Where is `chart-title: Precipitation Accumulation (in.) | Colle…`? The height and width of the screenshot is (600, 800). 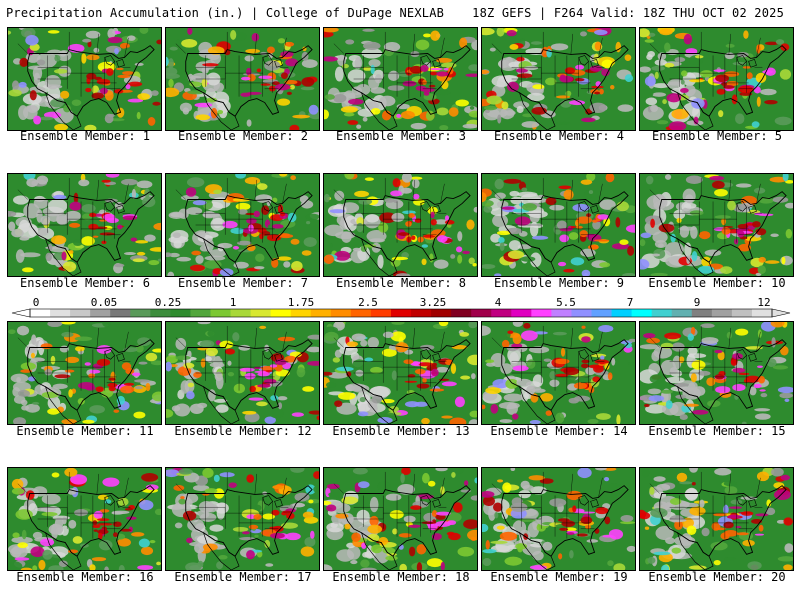 chart-title: Precipitation Accumulation (in.) | Colle… is located at coordinates (225, 13).